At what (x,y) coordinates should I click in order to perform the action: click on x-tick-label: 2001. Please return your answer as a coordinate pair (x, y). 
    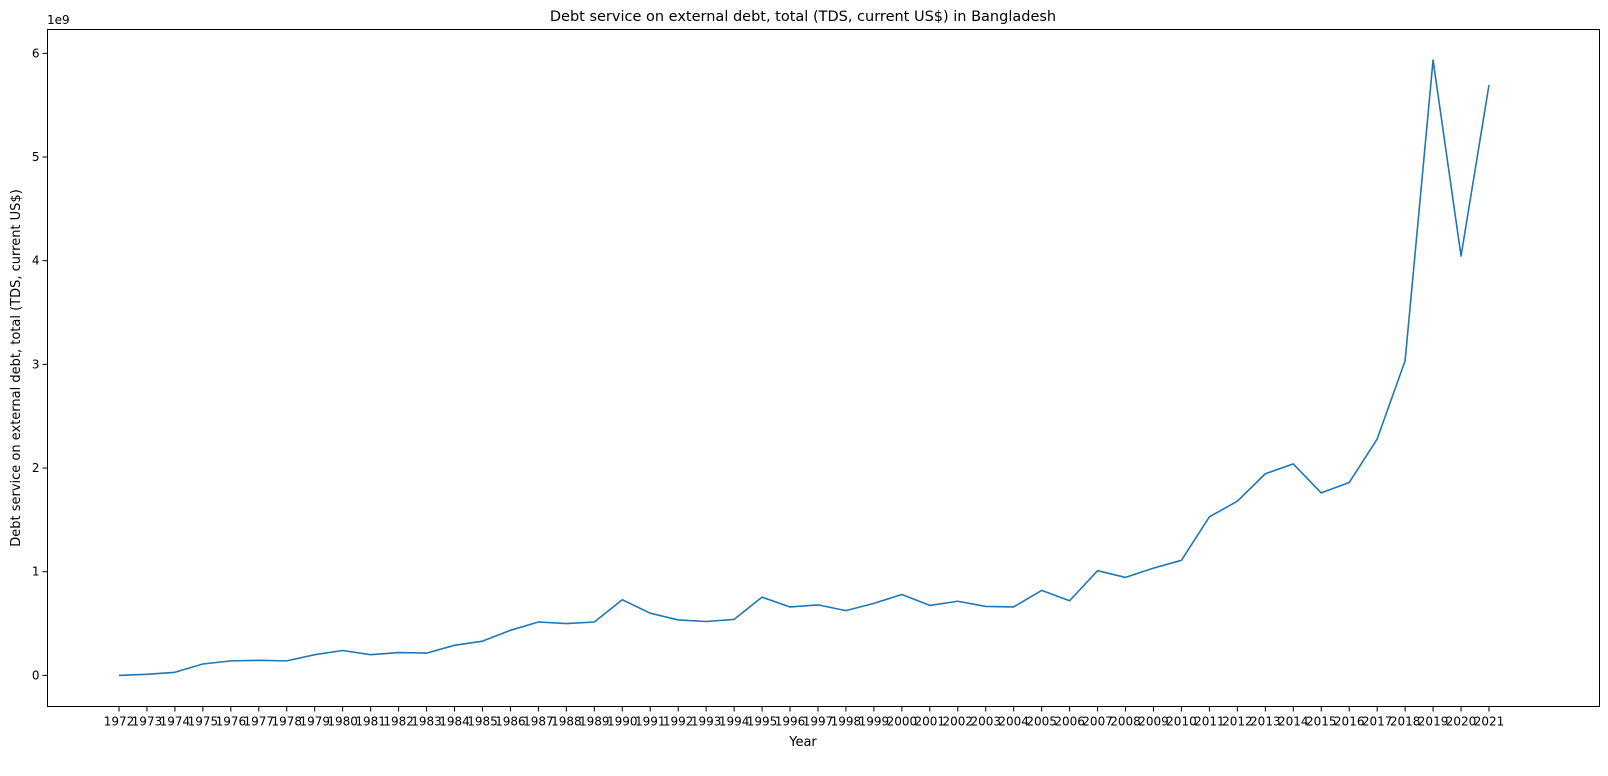
    Looking at the image, I should click on (930, 722).